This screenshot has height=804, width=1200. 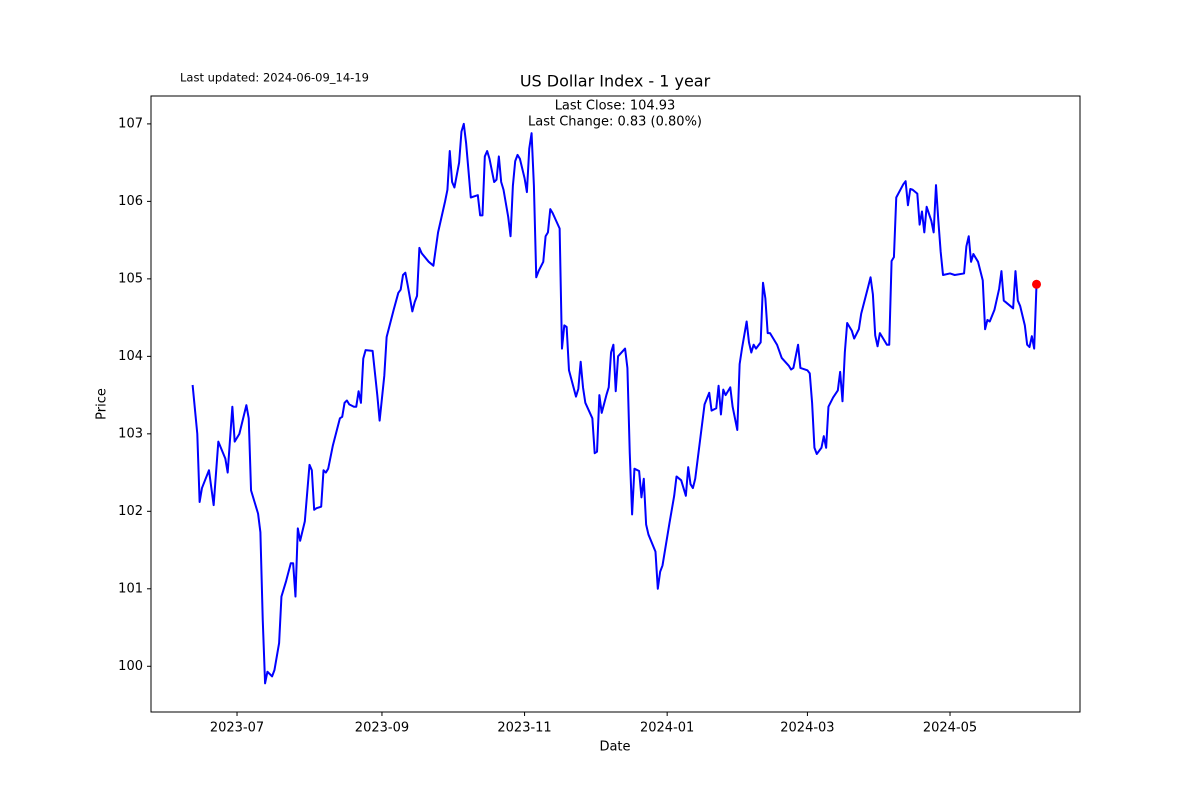 What do you see at coordinates (807, 728) in the screenshot?
I see `x-tick-label: 2024-03` at bounding box center [807, 728].